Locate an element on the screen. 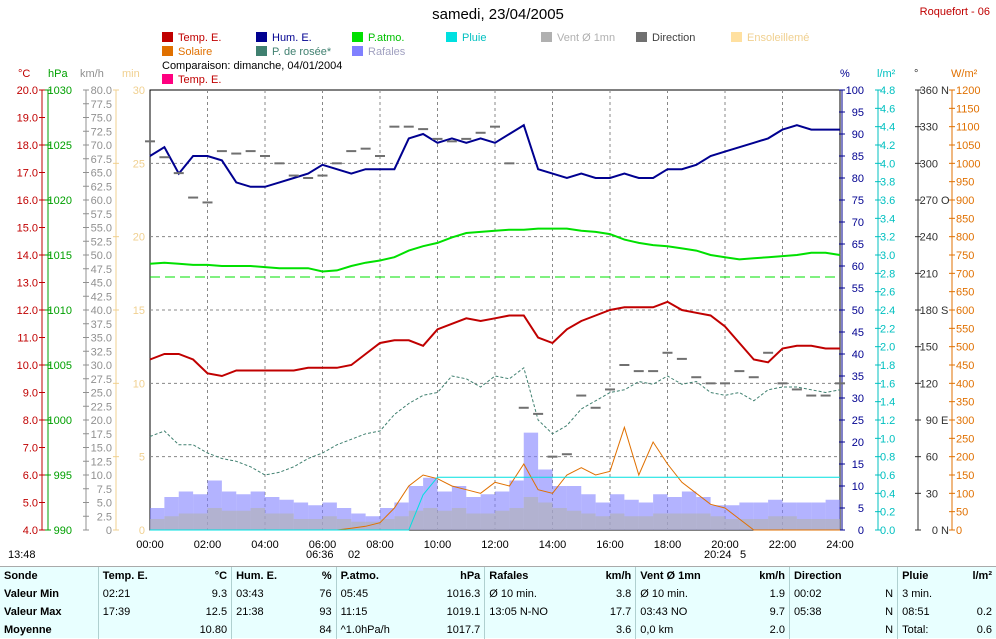 Image resolution: width=996 pixels, height=639 pixels. legend-item-6: Ensoleillemé is located at coordinates (770, 38).